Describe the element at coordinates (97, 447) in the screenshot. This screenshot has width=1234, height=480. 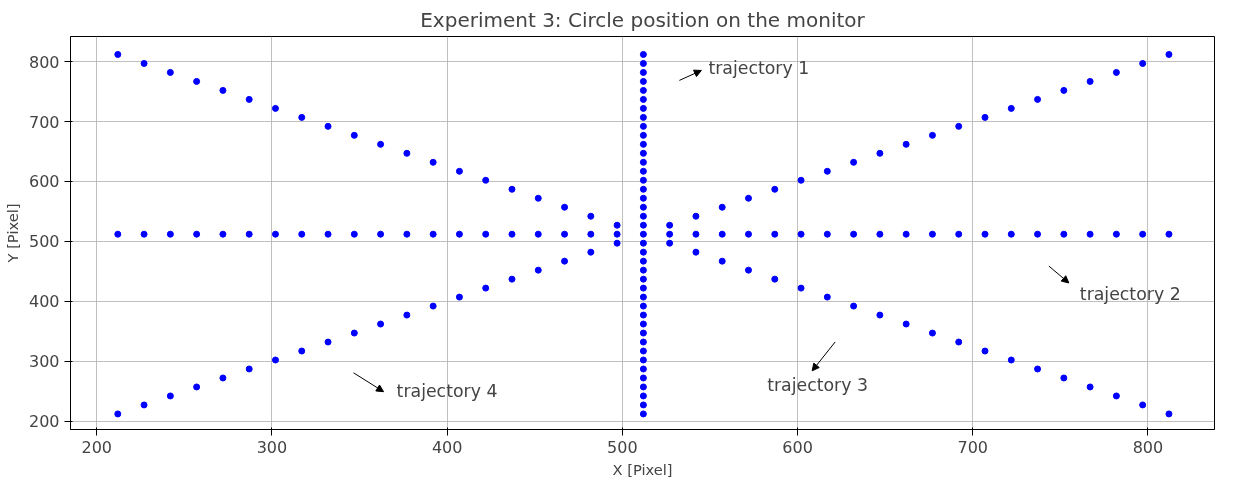
I see `x-tick-label: 200` at that location.